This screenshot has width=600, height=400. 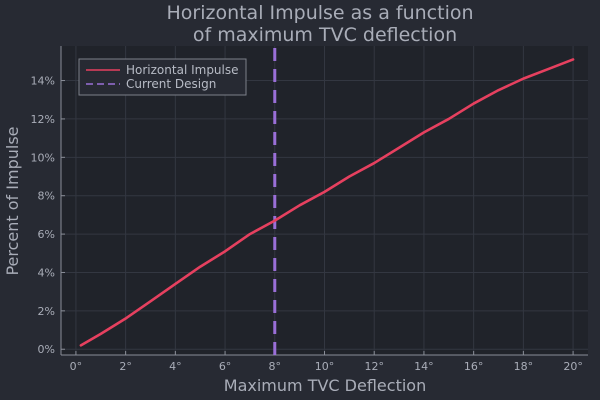 I want to click on legend-box, so click(x=162, y=77).